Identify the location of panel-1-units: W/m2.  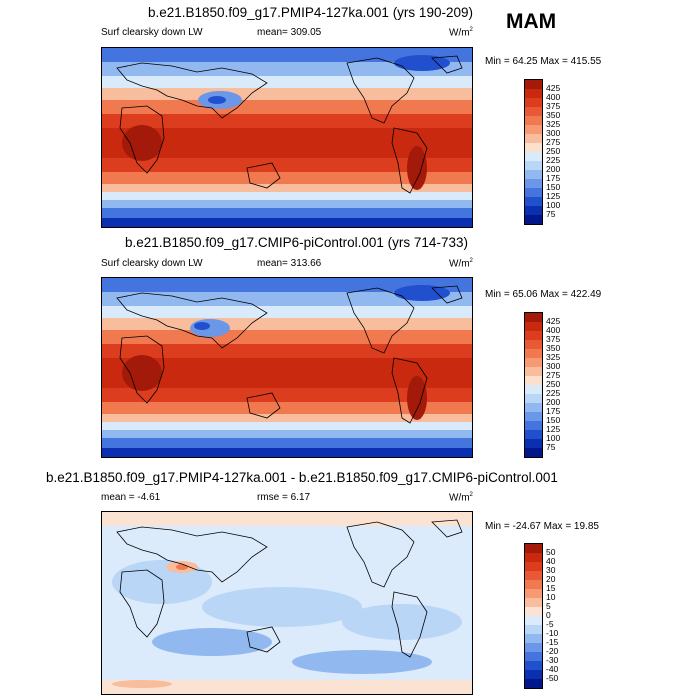
(461, 33).